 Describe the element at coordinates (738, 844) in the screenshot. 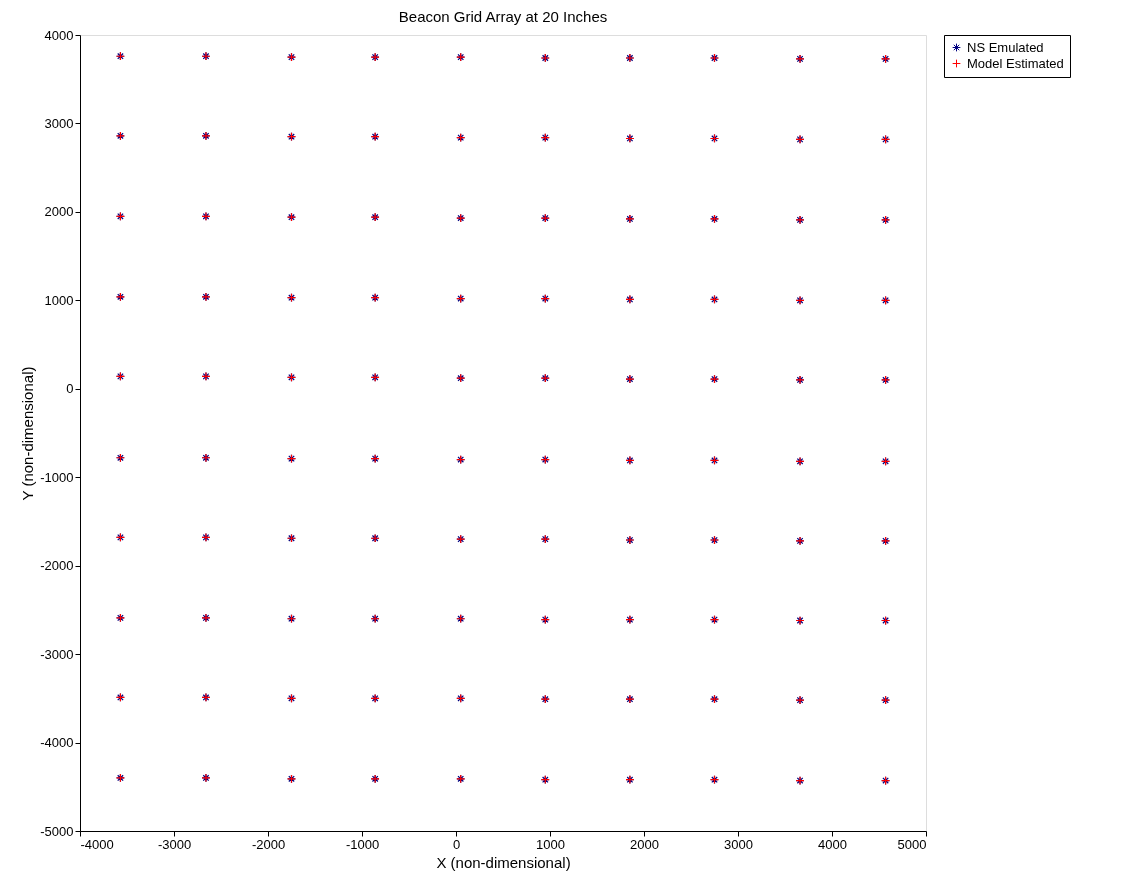

I see `x-tick-label: 3000` at that location.